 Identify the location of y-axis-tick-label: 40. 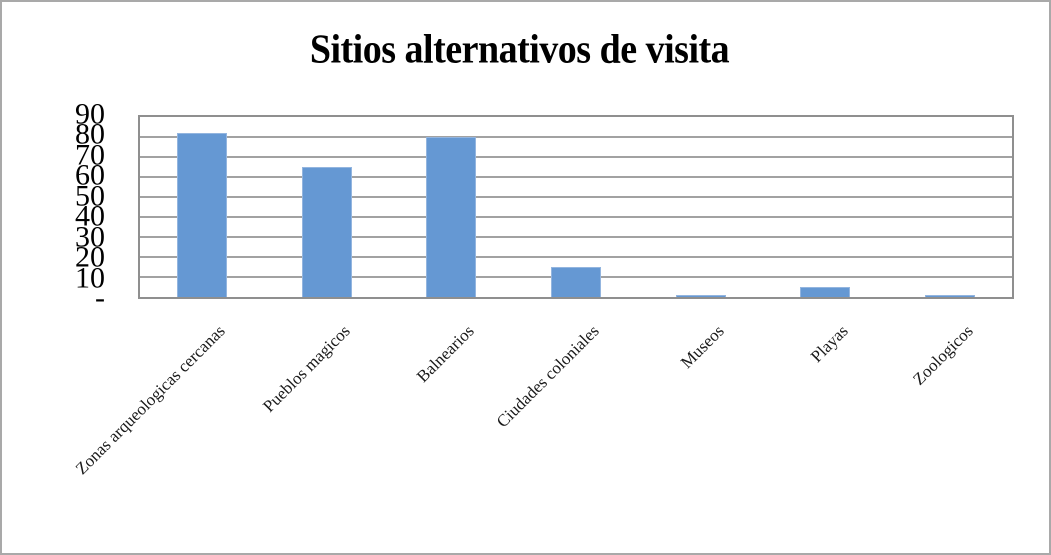
(90, 216).